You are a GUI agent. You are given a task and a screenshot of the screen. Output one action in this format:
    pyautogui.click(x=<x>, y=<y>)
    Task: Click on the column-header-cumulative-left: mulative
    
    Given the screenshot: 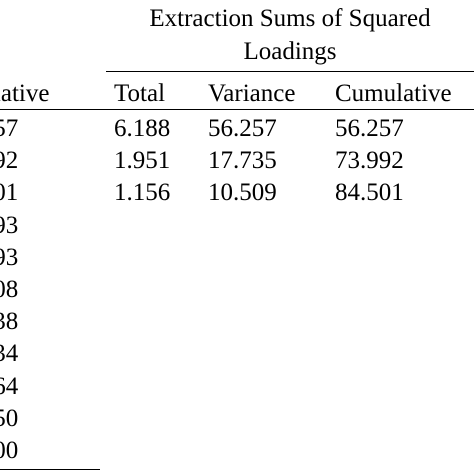 What is the action you would take?
    pyautogui.click(x=25, y=93)
    